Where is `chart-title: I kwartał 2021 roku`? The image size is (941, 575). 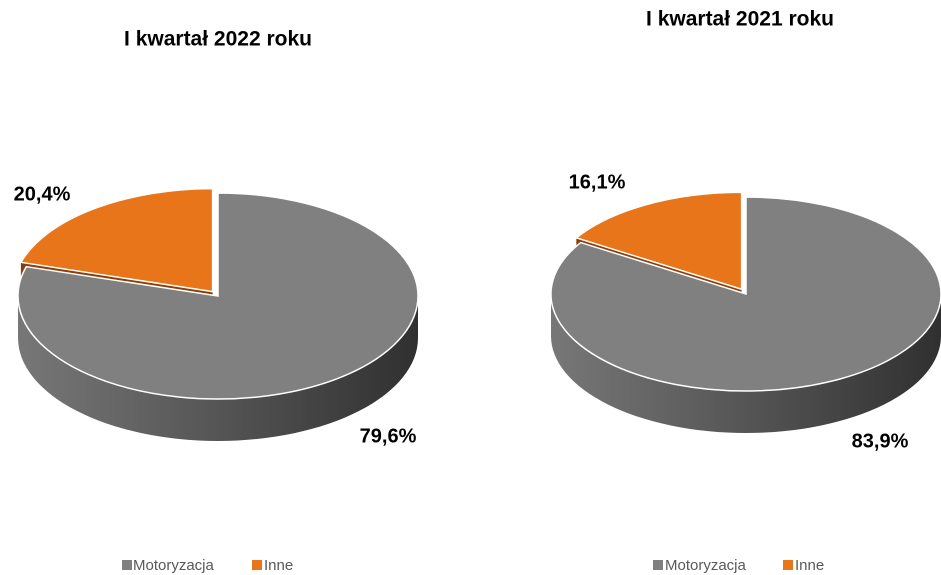 chart-title: I kwartał 2021 roku is located at coordinates (740, 19).